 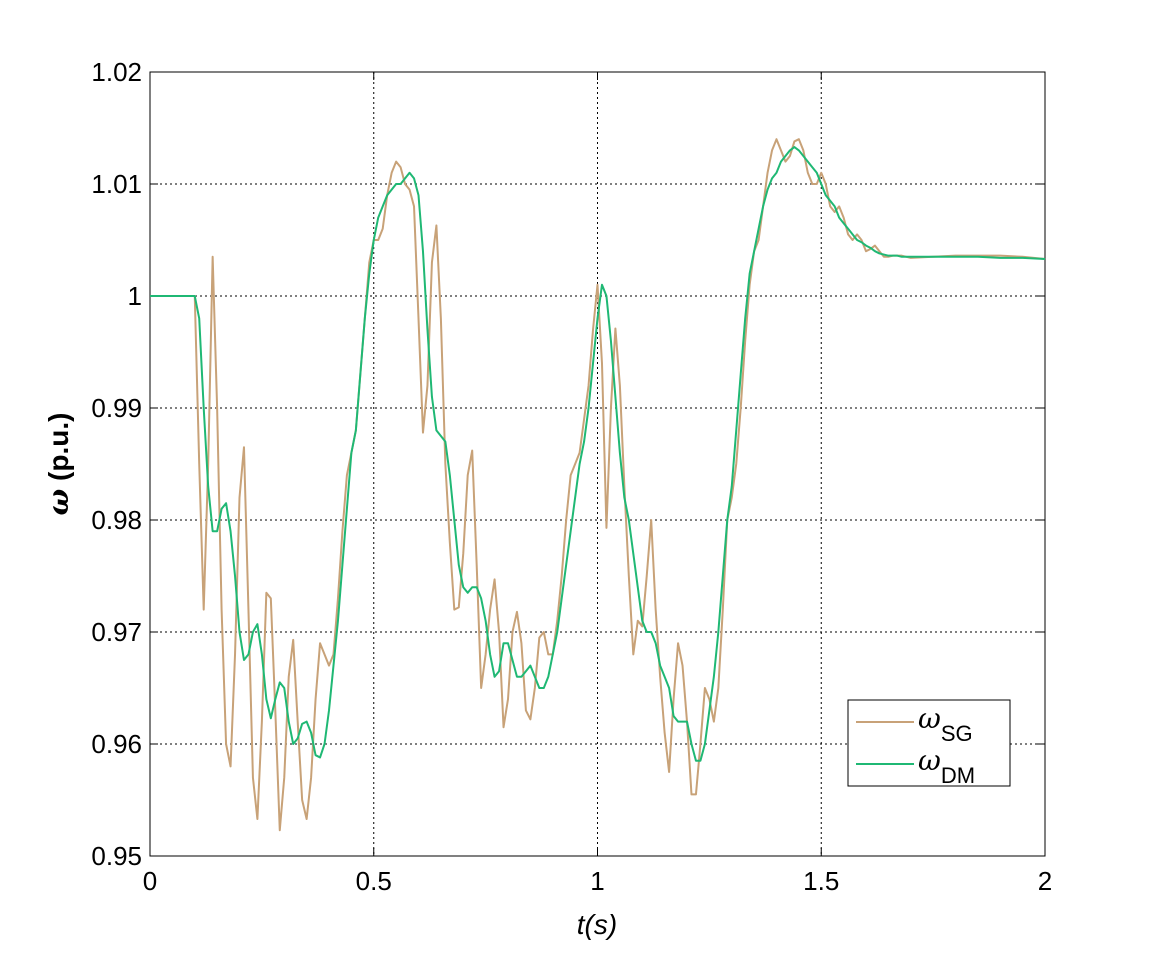 What do you see at coordinates (597, 924) in the screenshot?
I see `x-axis-label: t(s)` at bounding box center [597, 924].